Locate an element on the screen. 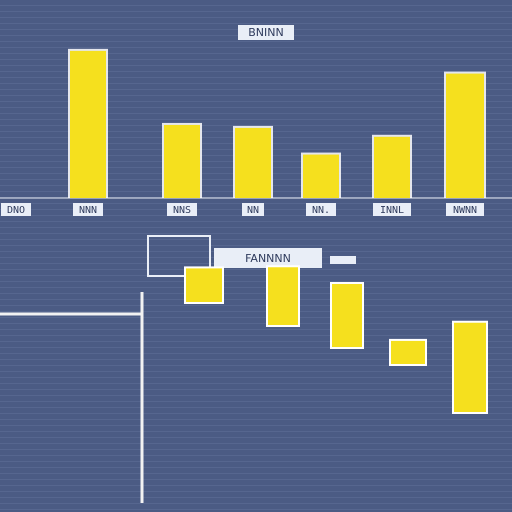 Image resolution: width=512 pixels, height=512 pixels. chart1-tick-label-0: DNO is located at coordinates (16, 210).